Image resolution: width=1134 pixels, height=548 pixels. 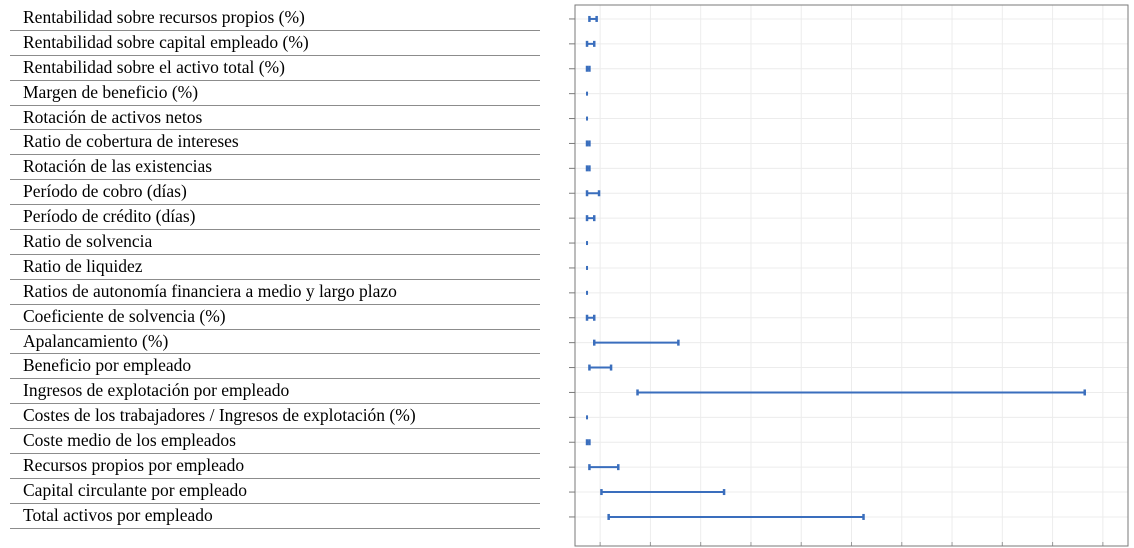 What do you see at coordinates (275, 242) in the screenshot?
I see `category-label: Ratio de solvencia` at bounding box center [275, 242].